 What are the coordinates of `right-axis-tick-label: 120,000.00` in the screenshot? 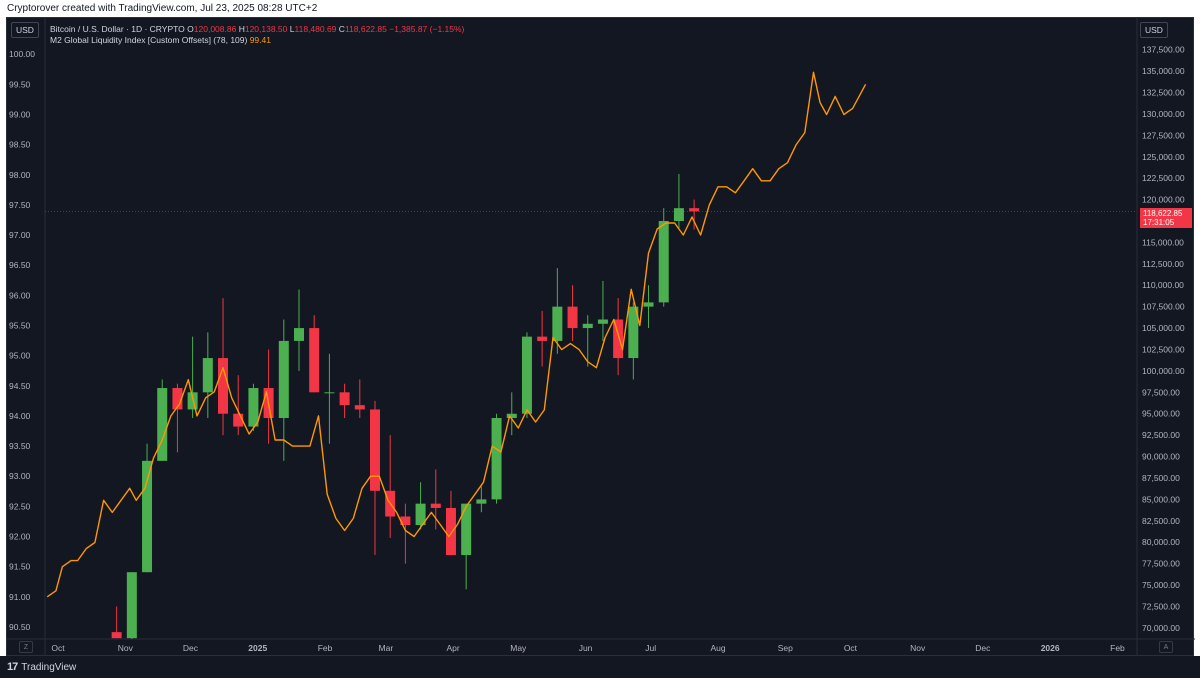 It's located at (1163, 200).